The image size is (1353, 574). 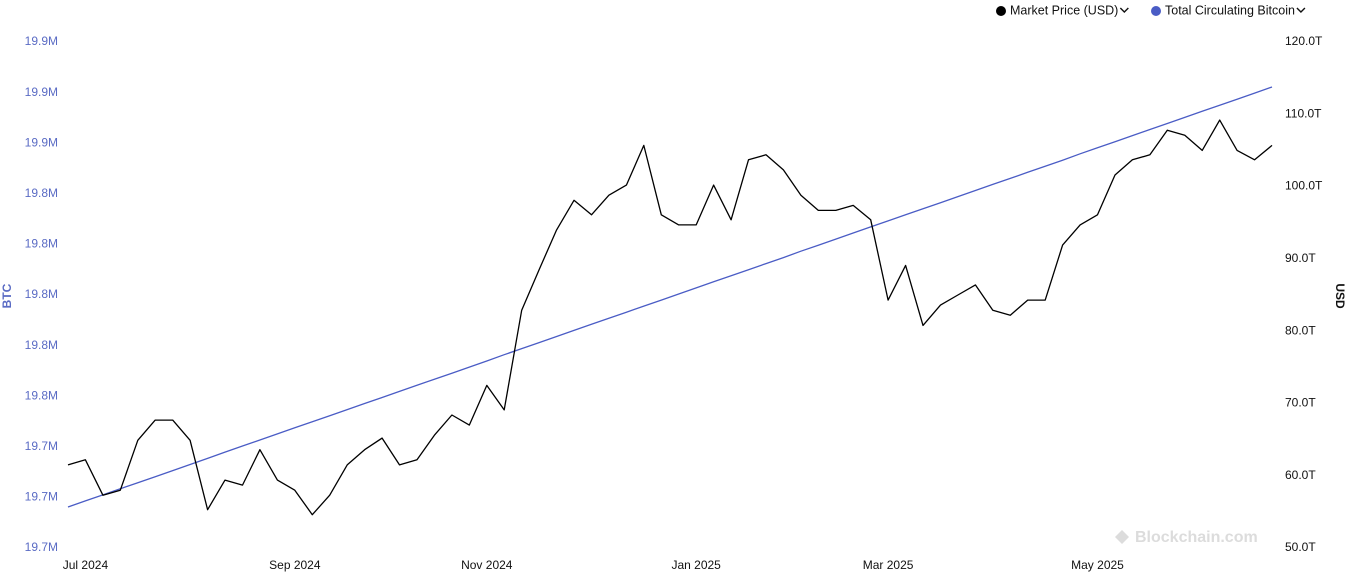 I want to click on watermark: Blockchain.com, so click(x=1186, y=537).